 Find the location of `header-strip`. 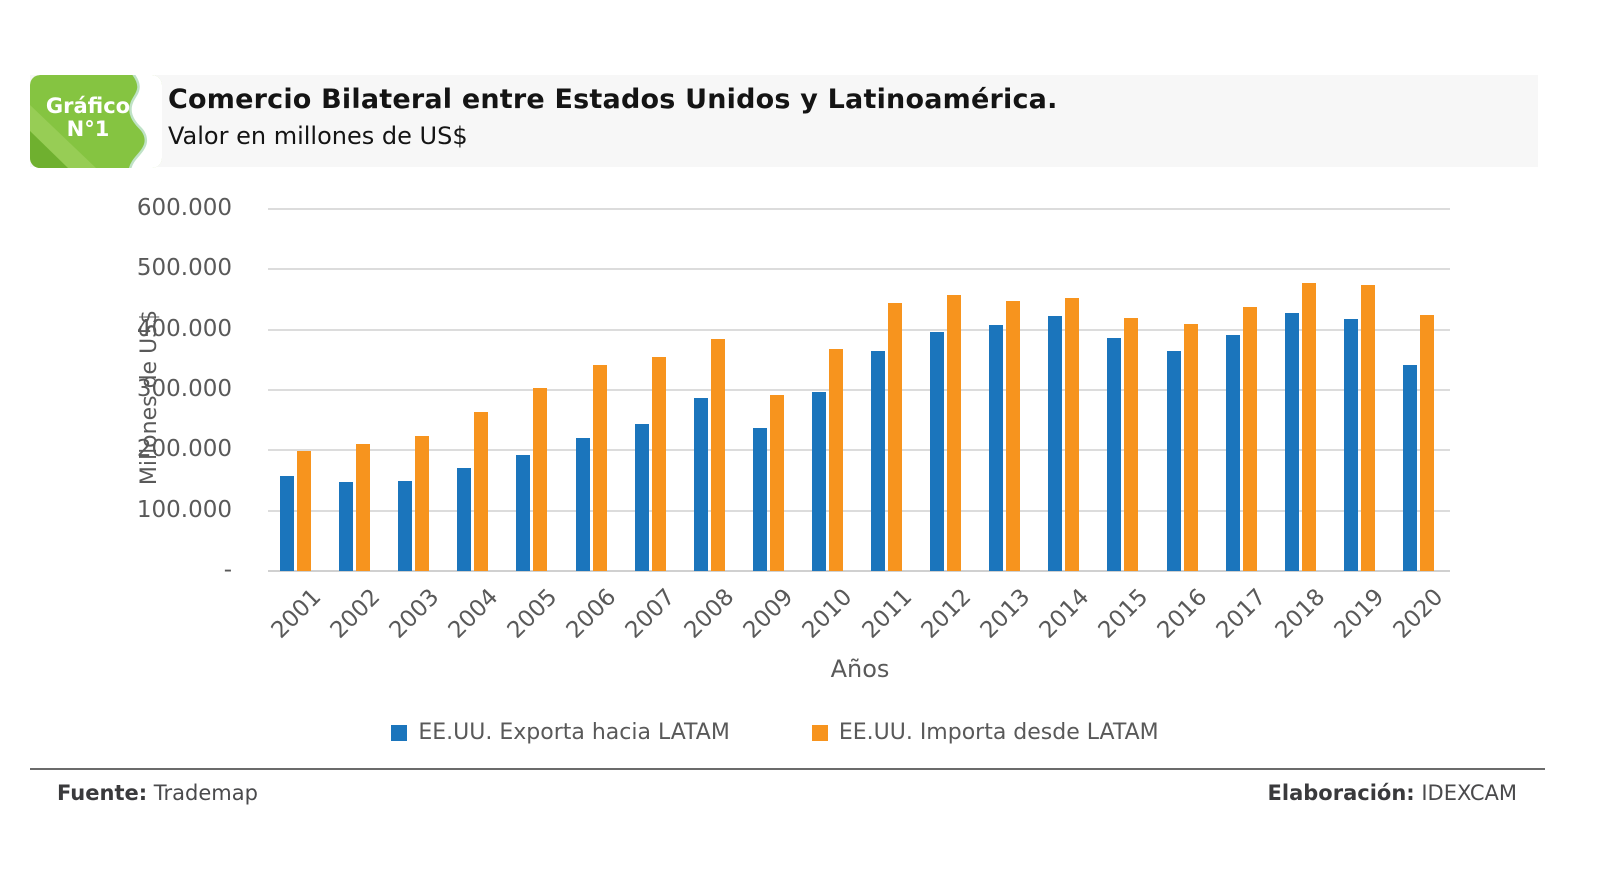

header-strip is located at coordinates (784, 121).